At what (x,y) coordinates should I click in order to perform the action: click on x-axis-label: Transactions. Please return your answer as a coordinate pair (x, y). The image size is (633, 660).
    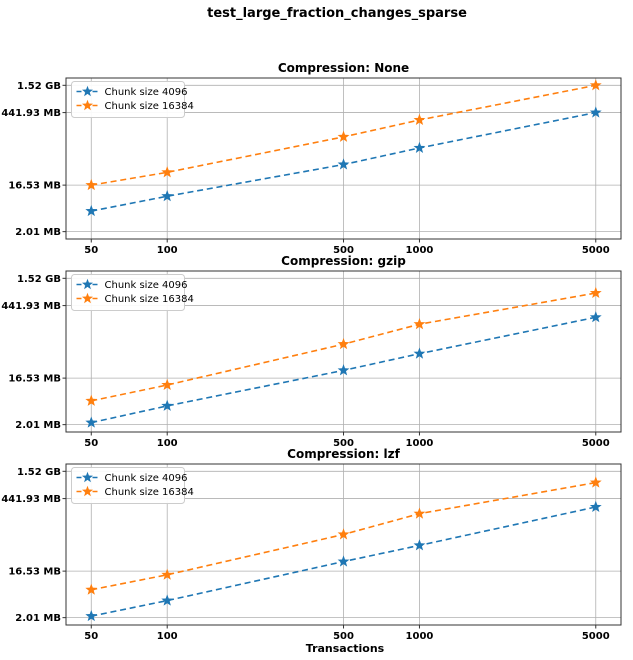
    Looking at the image, I should click on (345, 648).